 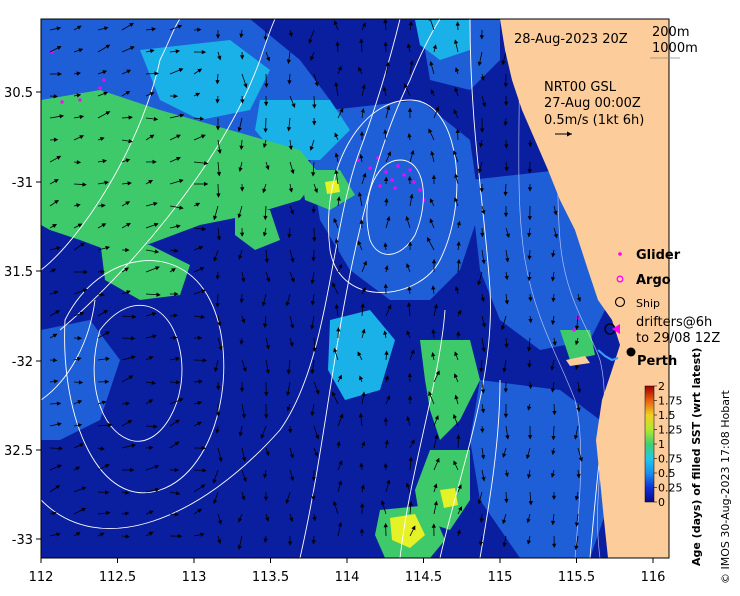 I want to click on y-tick-label: 31.5, so click(x=18, y=272).